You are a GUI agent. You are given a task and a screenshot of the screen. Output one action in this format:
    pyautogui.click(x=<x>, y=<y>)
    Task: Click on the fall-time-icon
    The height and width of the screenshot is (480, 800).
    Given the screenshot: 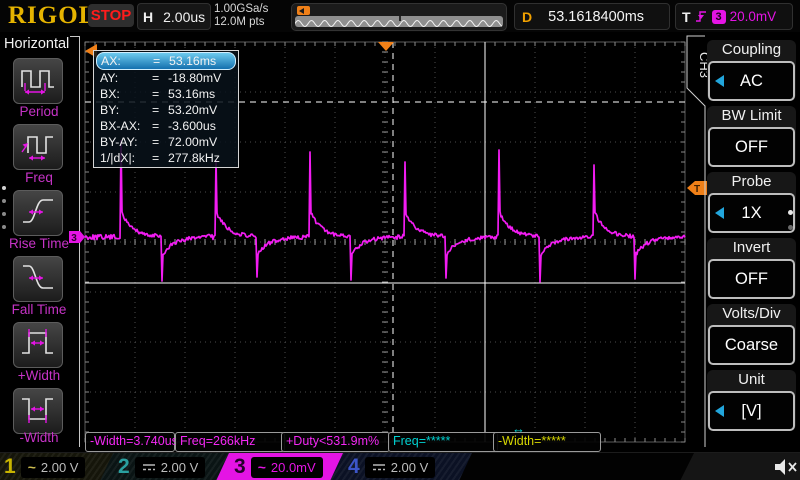 What is the action you would take?
    pyautogui.click(x=38, y=279)
    